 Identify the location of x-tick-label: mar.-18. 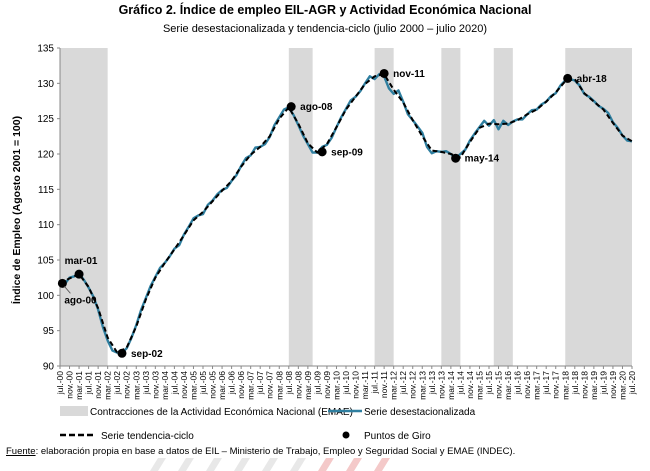
(565, 385).